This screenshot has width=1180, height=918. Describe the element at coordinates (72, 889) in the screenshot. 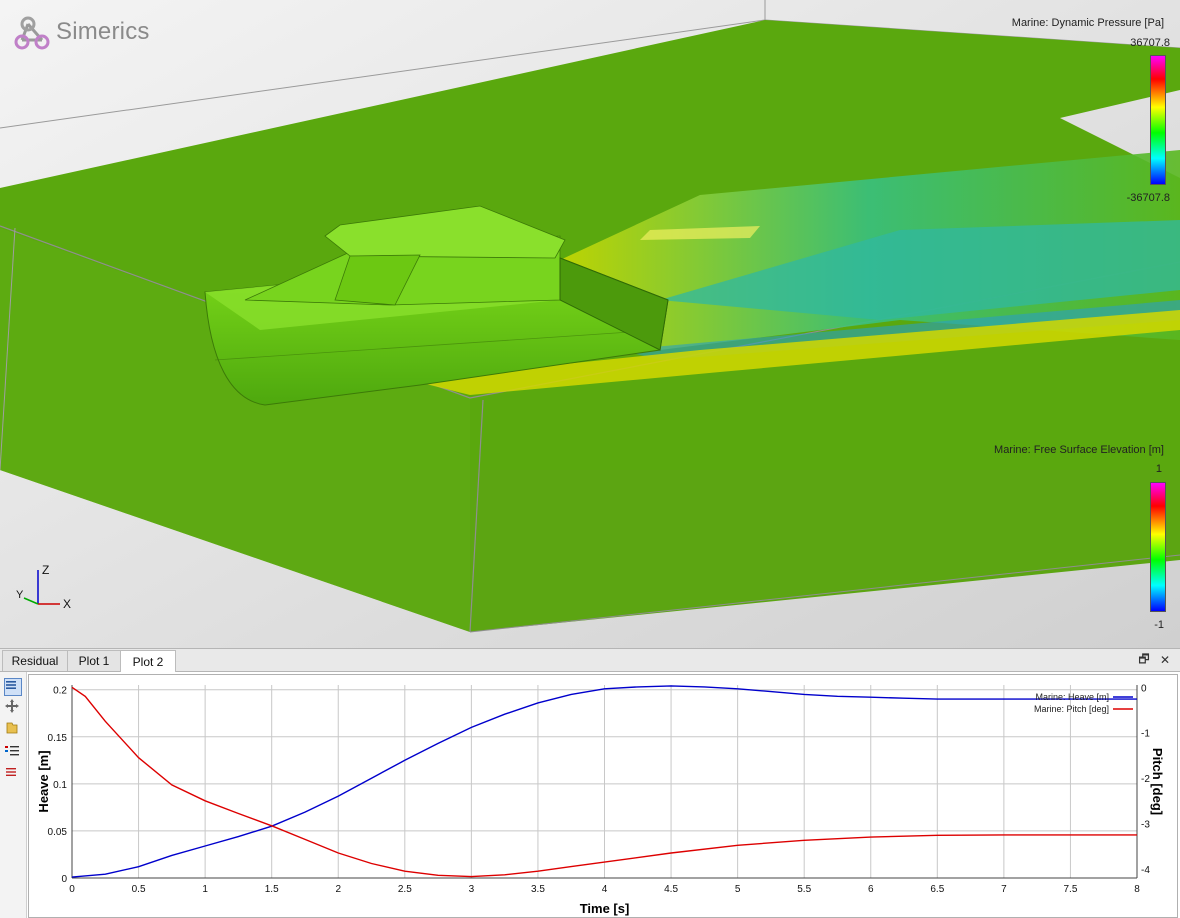

I see `x-tick-label: 0` at that location.